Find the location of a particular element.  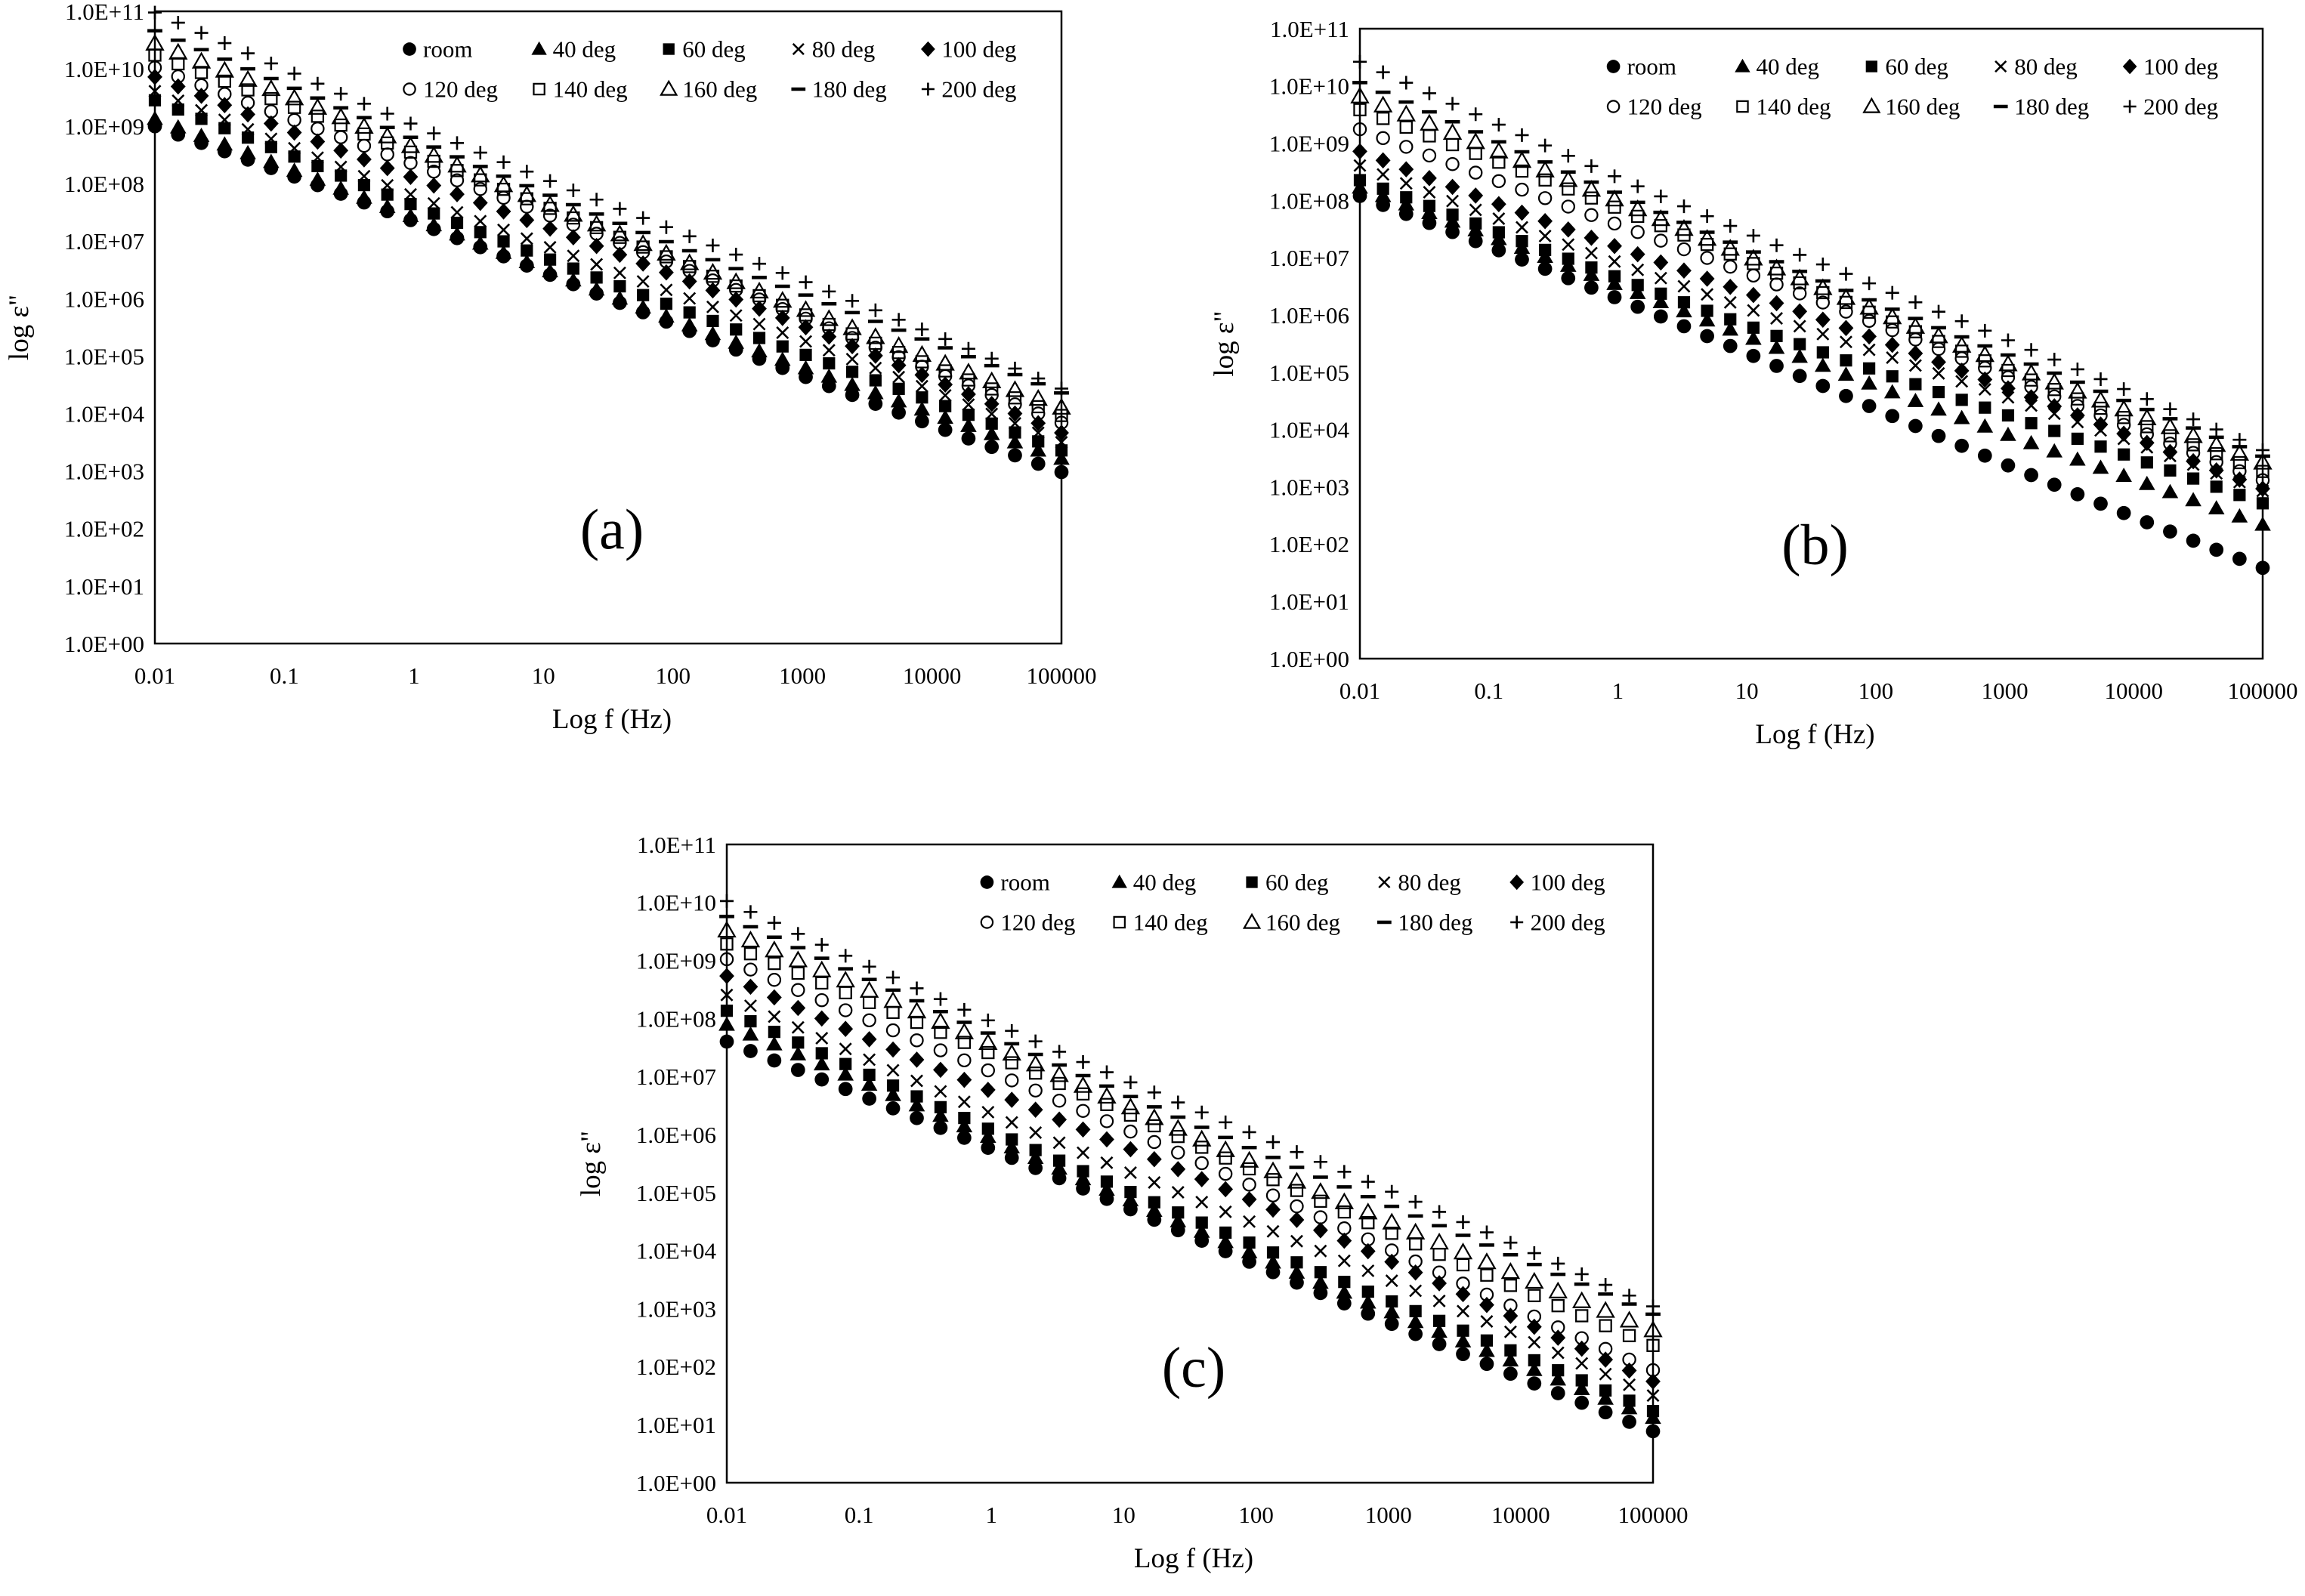

x-tick-label: 0.01 is located at coordinates (154, 675).